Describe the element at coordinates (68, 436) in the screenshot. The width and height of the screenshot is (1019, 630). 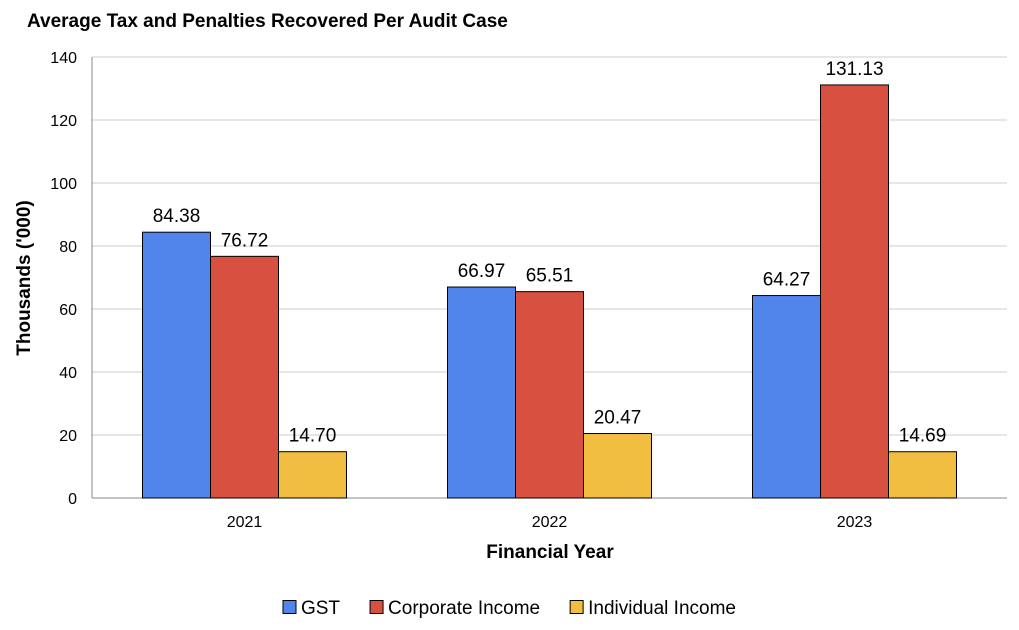
I see `y-tick-label: 20` at that location.